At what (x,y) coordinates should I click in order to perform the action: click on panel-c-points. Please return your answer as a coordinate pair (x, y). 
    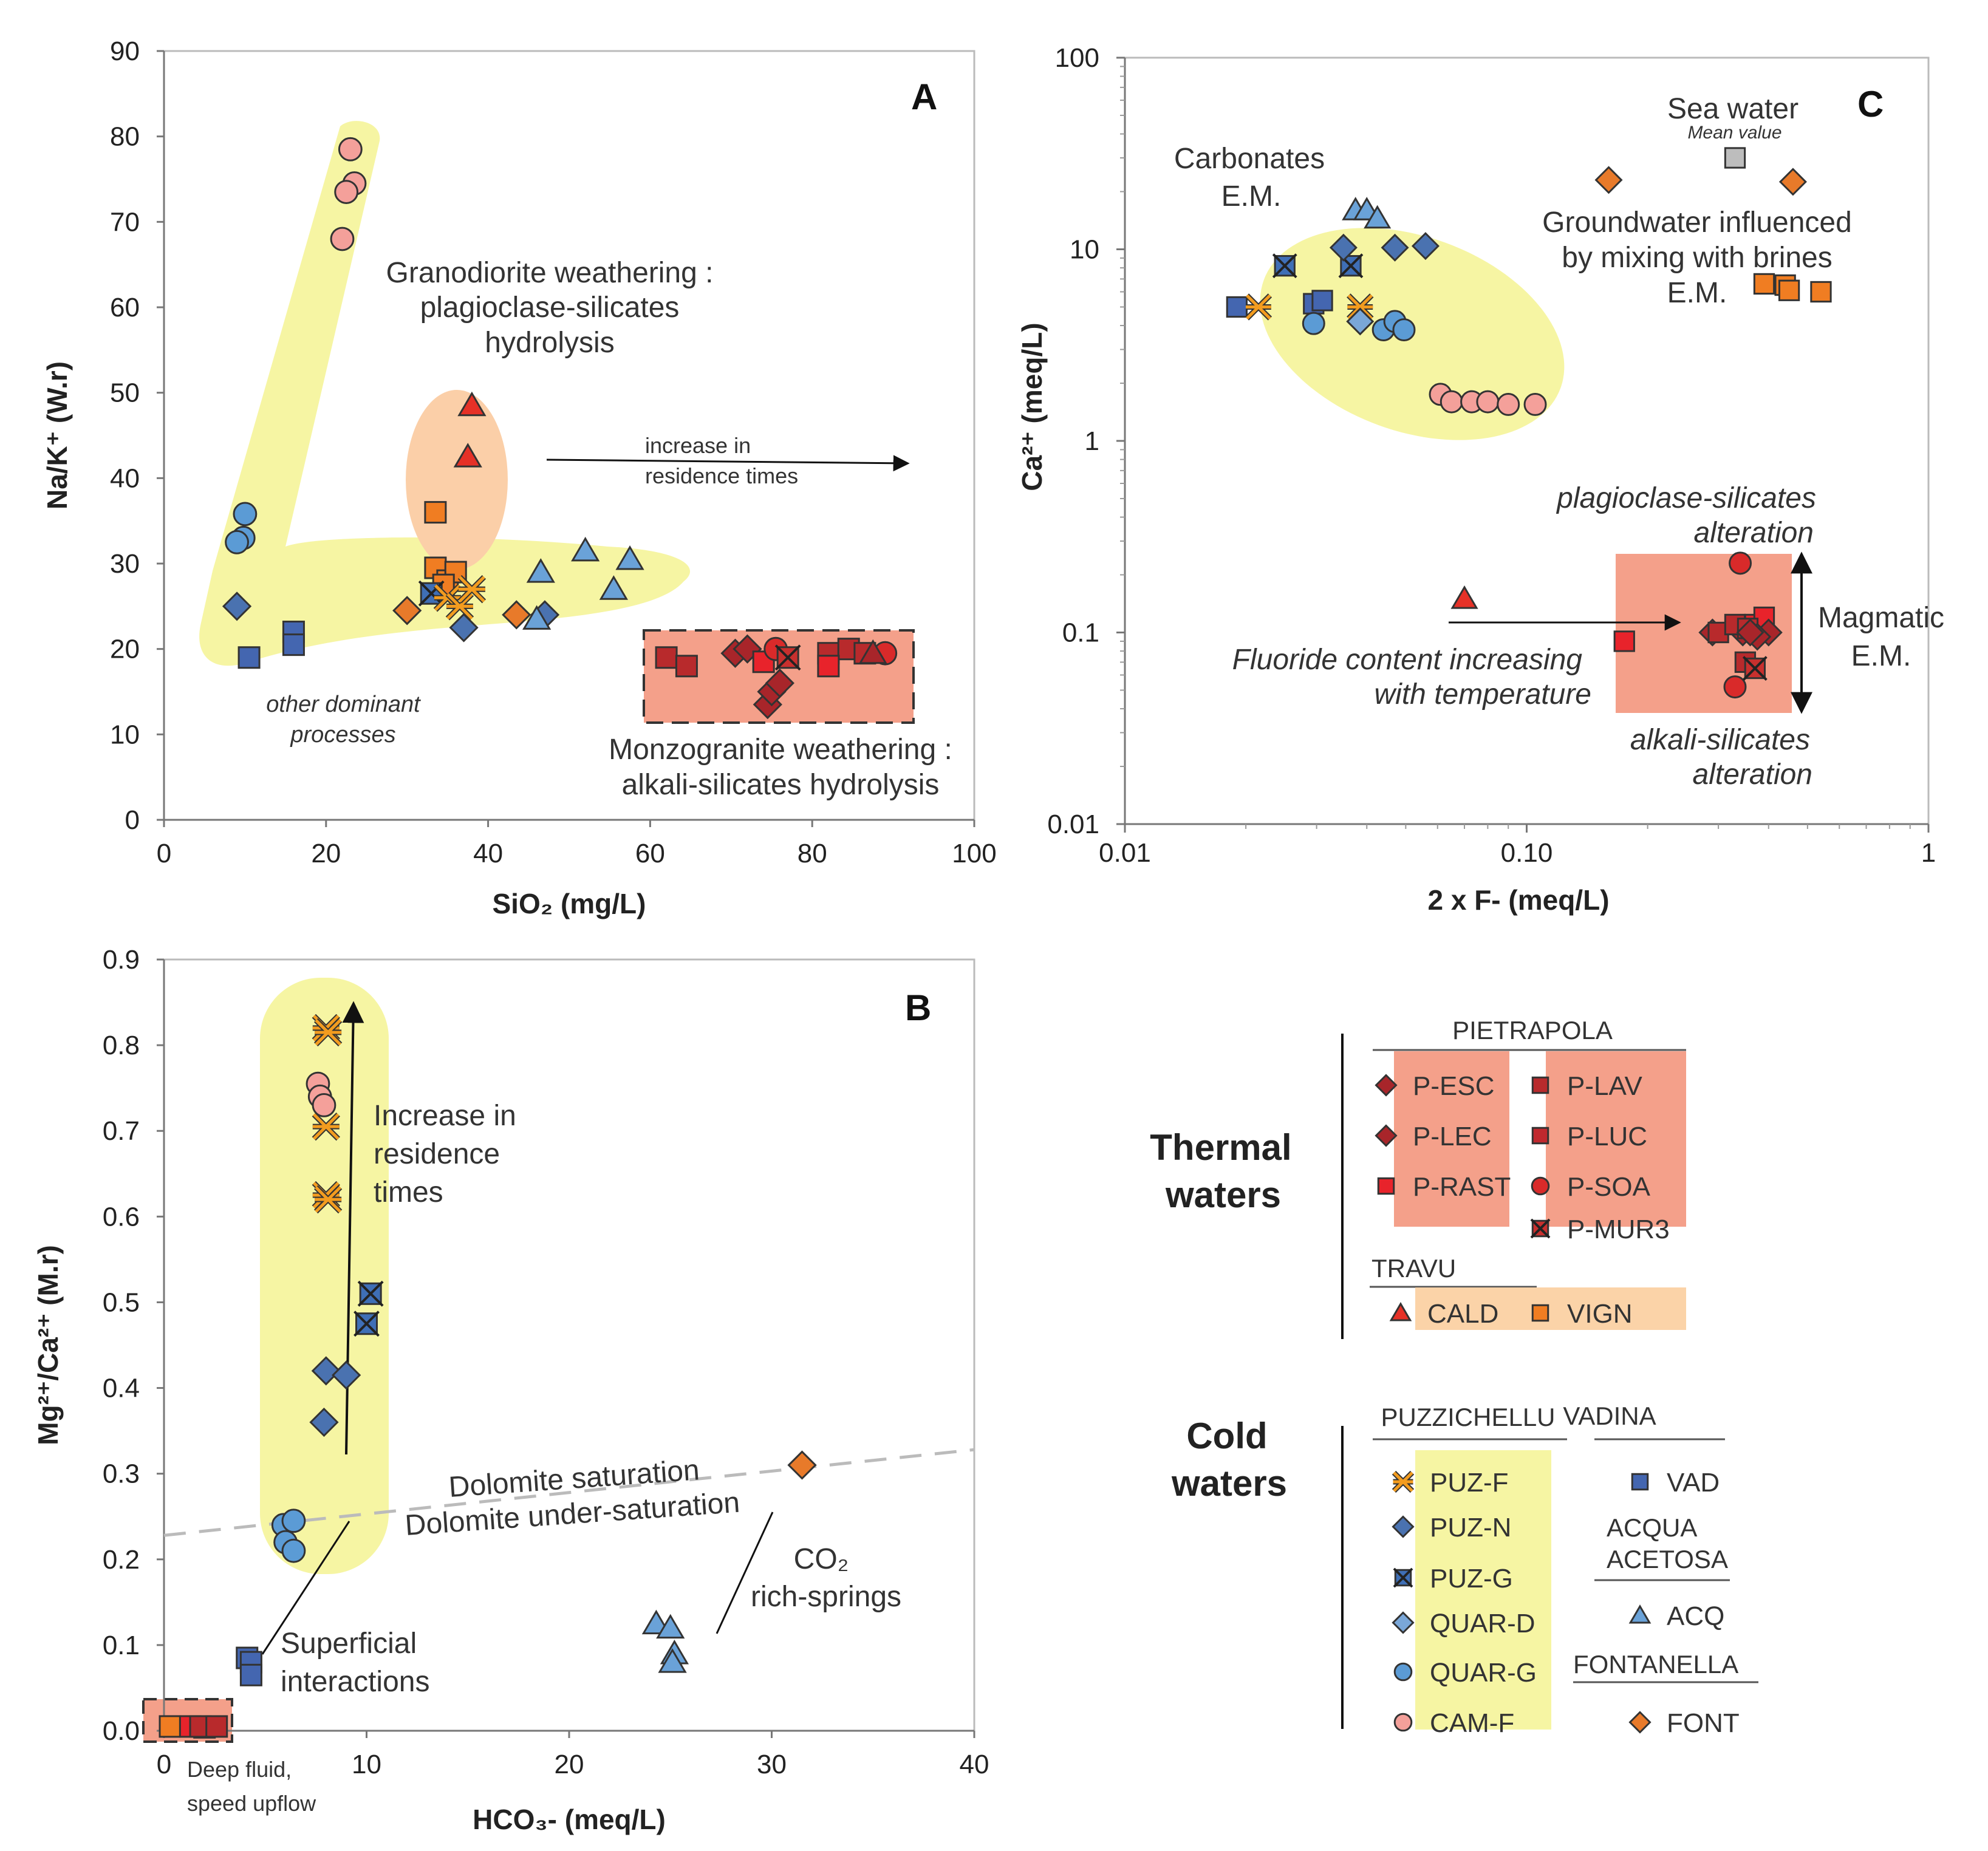
    Looking at the image, I should click on (1529, 423).